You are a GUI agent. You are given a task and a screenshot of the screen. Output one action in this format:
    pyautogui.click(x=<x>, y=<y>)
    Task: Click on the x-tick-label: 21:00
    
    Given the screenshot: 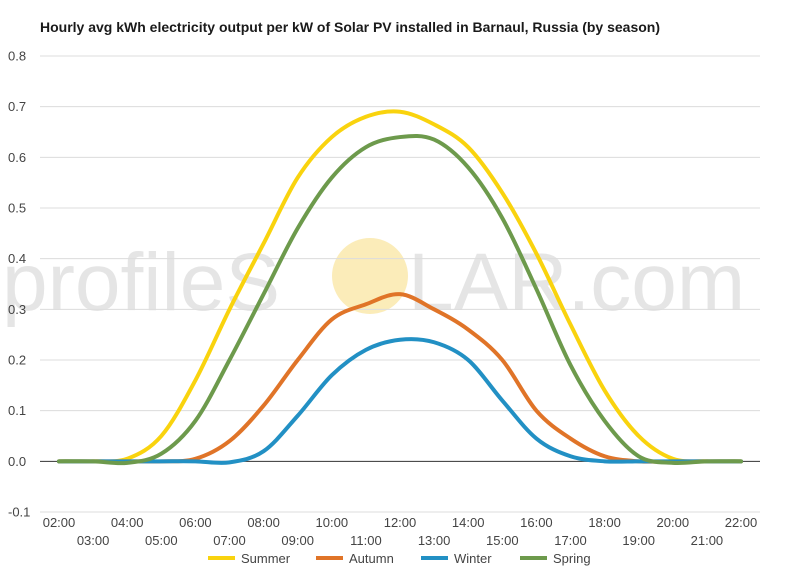 What is the action you would take?
    pyautogui.click(x=707, y=540)
    